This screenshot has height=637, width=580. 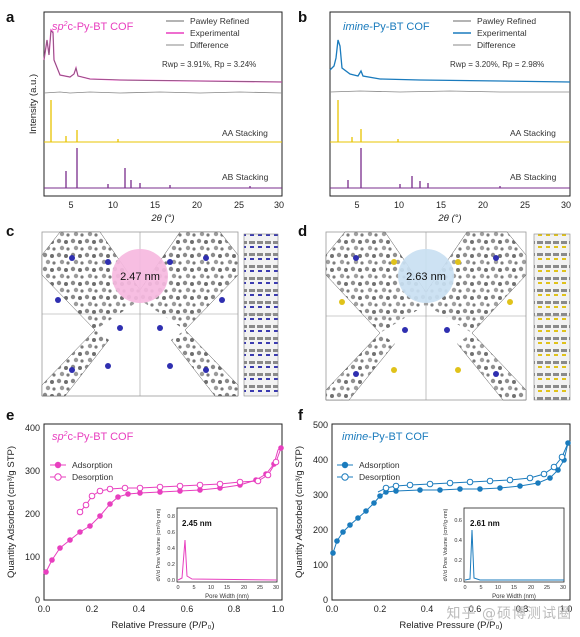 I want to click on panel-e-frame, so click(x=163, y=512).